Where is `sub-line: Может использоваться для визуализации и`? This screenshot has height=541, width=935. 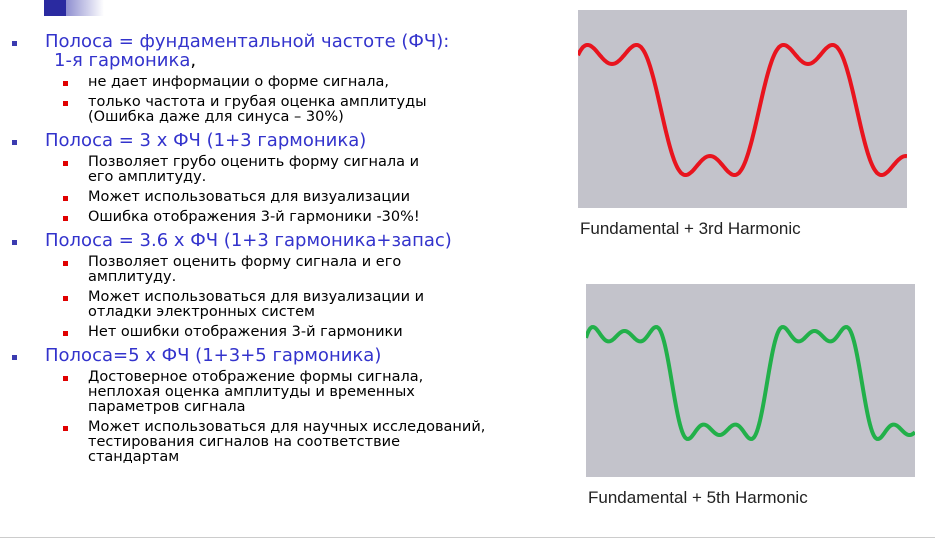 sub-line: Может использоваться для визуализации и is located at coordinates (256, 297).